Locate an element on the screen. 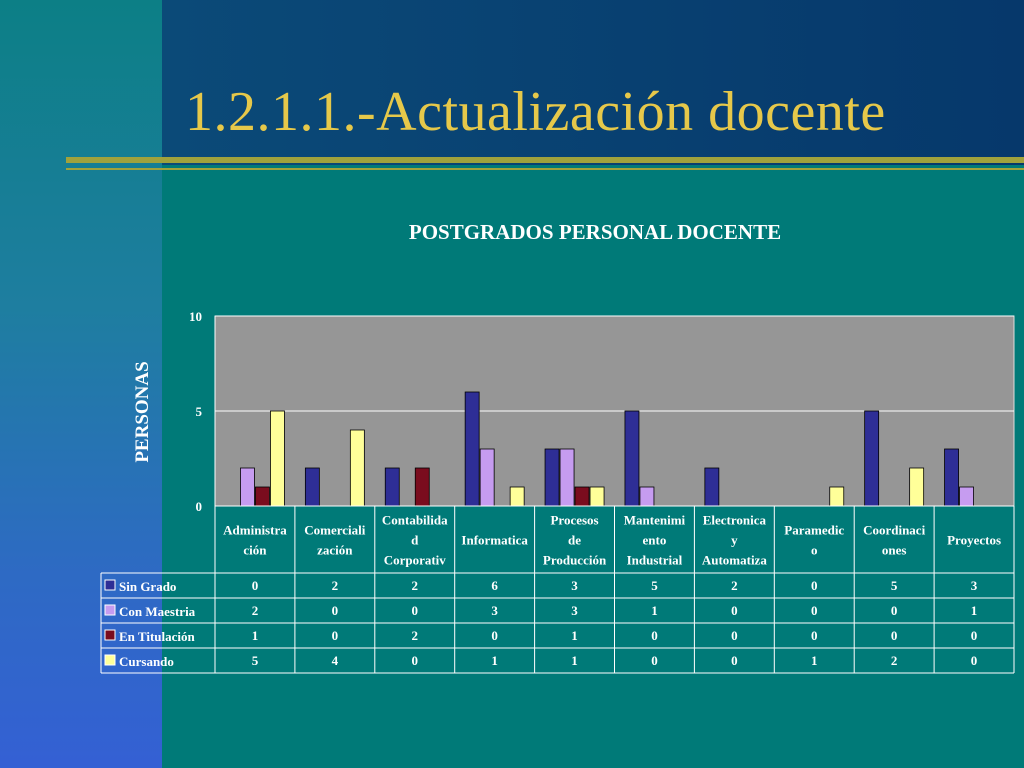  legend-label: En Titulación is located at coordinates (157, 636).